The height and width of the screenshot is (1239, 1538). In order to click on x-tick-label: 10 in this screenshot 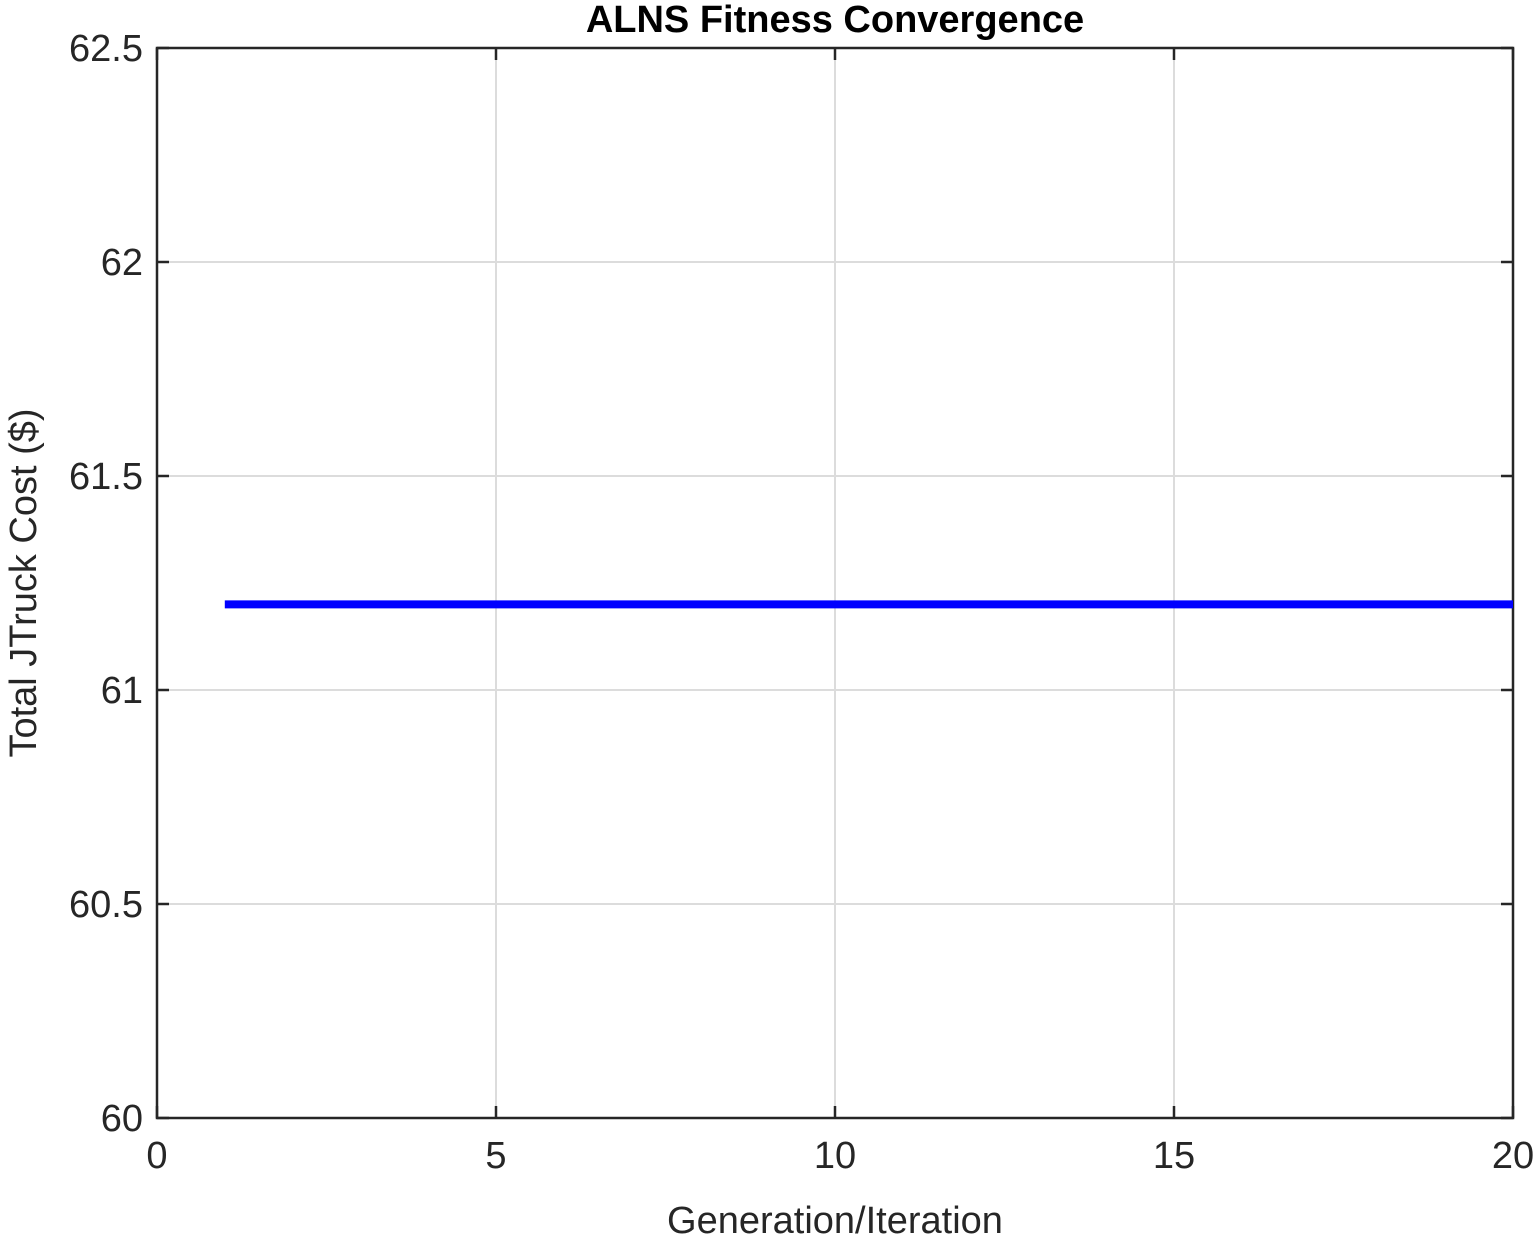, I will do `click(835, 1156)`.